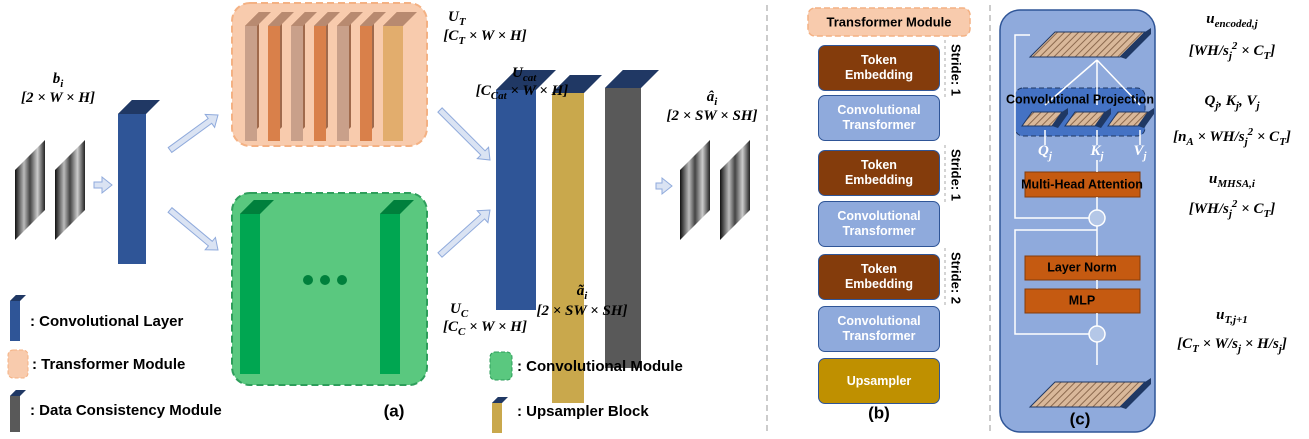  What do you see at coordinates (538, 91) in the screenshot?
I see `math-segment: × W × H]` at bounding box center [538, 91].